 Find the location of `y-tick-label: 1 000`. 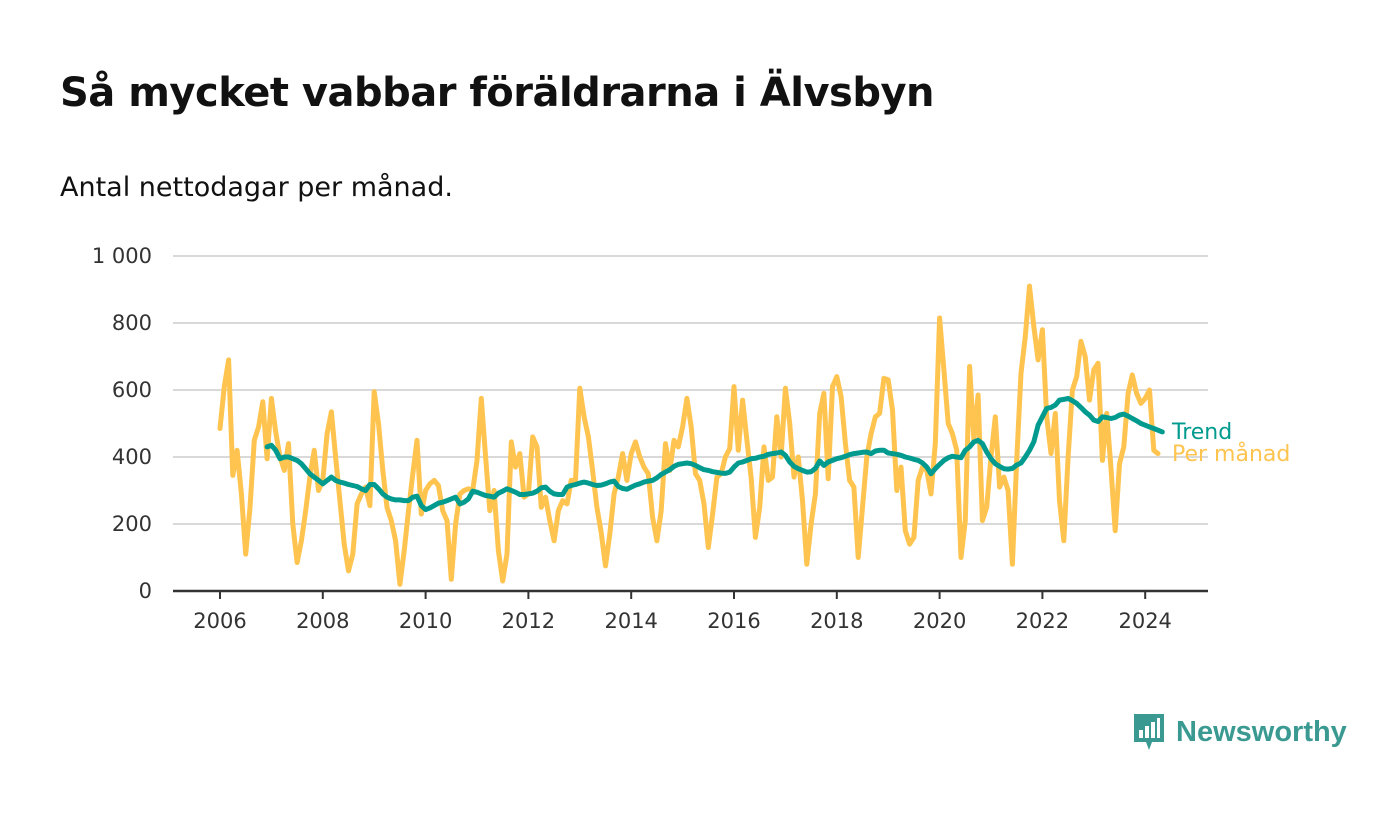

y-tick-label: 1 000 is located at coordinates (122, 256).